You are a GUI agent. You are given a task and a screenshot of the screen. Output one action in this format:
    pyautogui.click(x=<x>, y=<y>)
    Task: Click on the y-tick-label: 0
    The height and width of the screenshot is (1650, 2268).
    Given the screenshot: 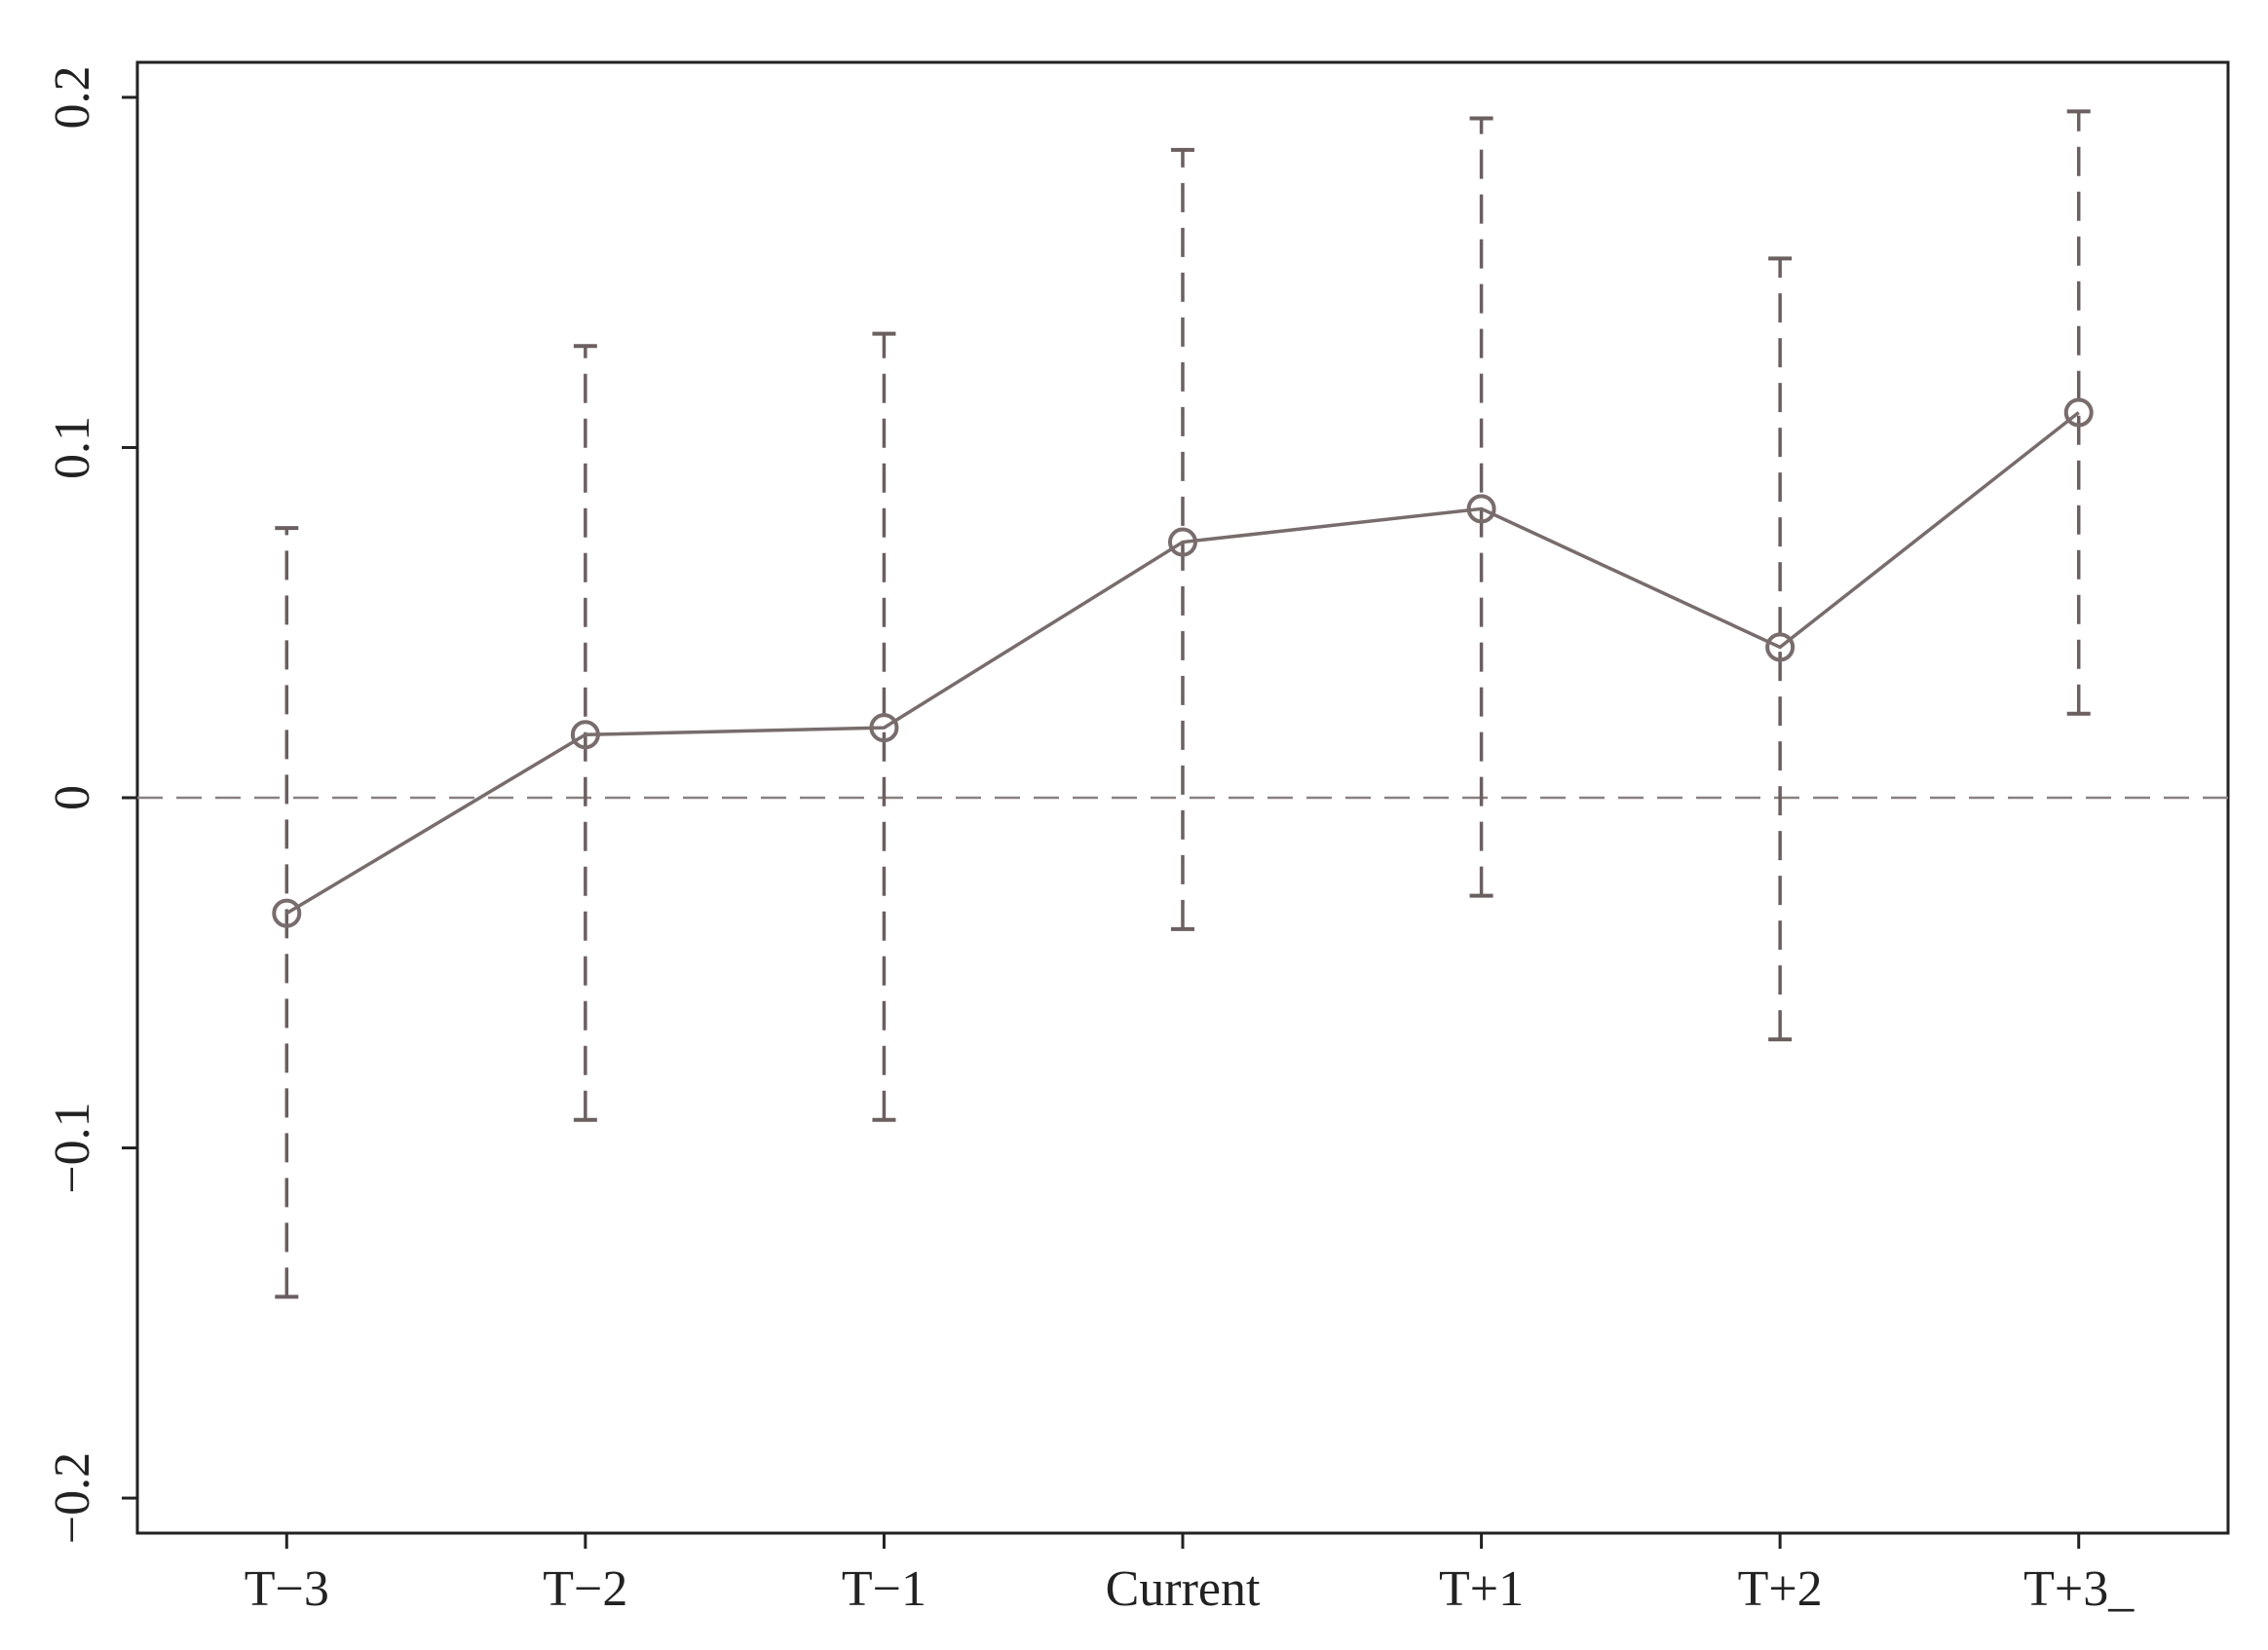 What is the action you would take?
    pyautogui.click(x=72, y=797)
    